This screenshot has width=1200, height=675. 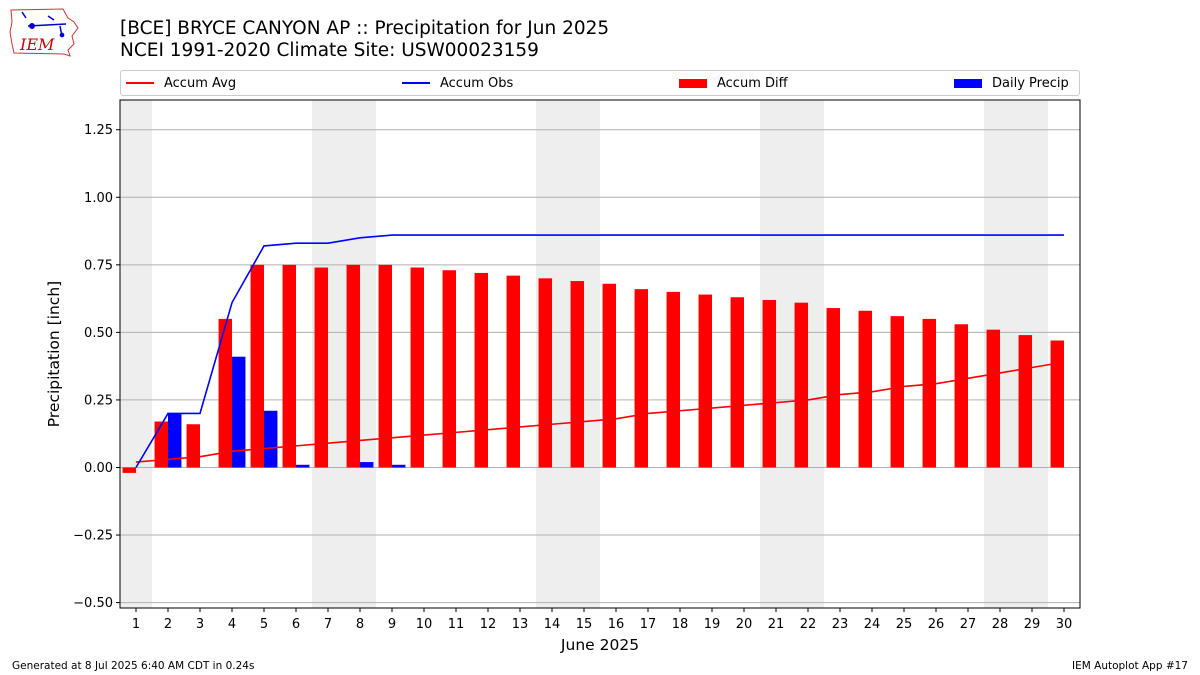 What do you see at coordinates (392, 624) in the screenshot?
I see `x-tick-label: 9` at bounding box center [392, 624].